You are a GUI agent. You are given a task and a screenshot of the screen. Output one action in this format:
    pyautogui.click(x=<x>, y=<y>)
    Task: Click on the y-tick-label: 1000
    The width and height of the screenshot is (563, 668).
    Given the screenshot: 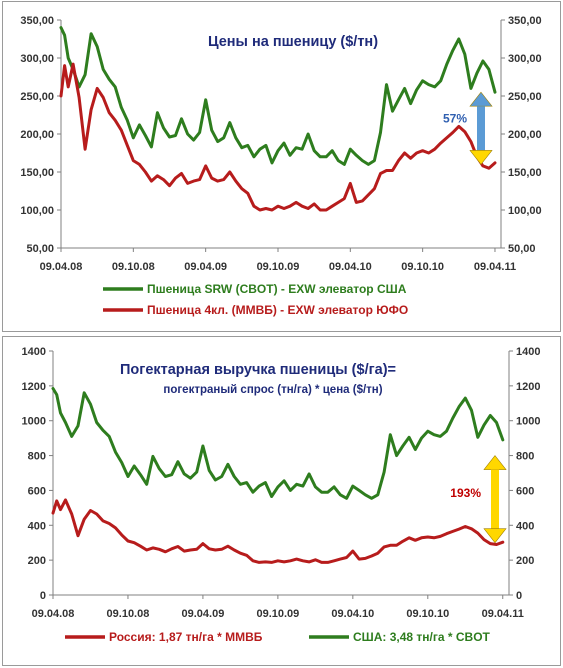 What is the action you would take?
    pyautogui.click(x=34, y=422)
    